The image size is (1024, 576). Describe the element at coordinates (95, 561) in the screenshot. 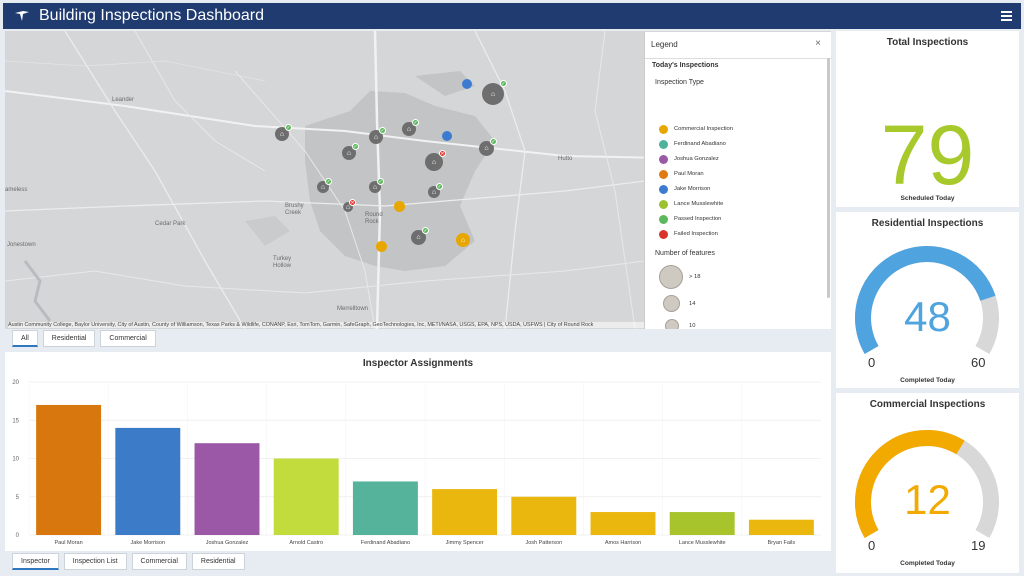

I see `tab-inspection-list: Inspection List` at that location.